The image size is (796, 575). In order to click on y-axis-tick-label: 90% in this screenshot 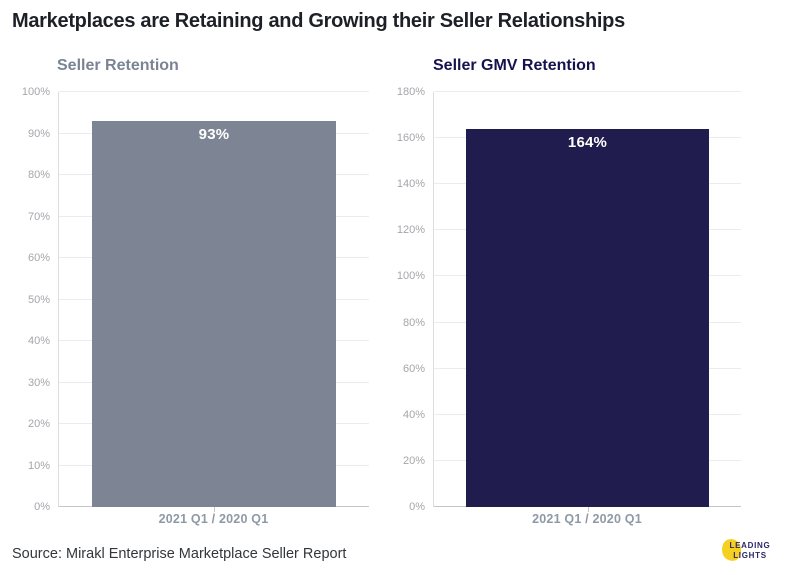, I will do `click(38, 133)`.